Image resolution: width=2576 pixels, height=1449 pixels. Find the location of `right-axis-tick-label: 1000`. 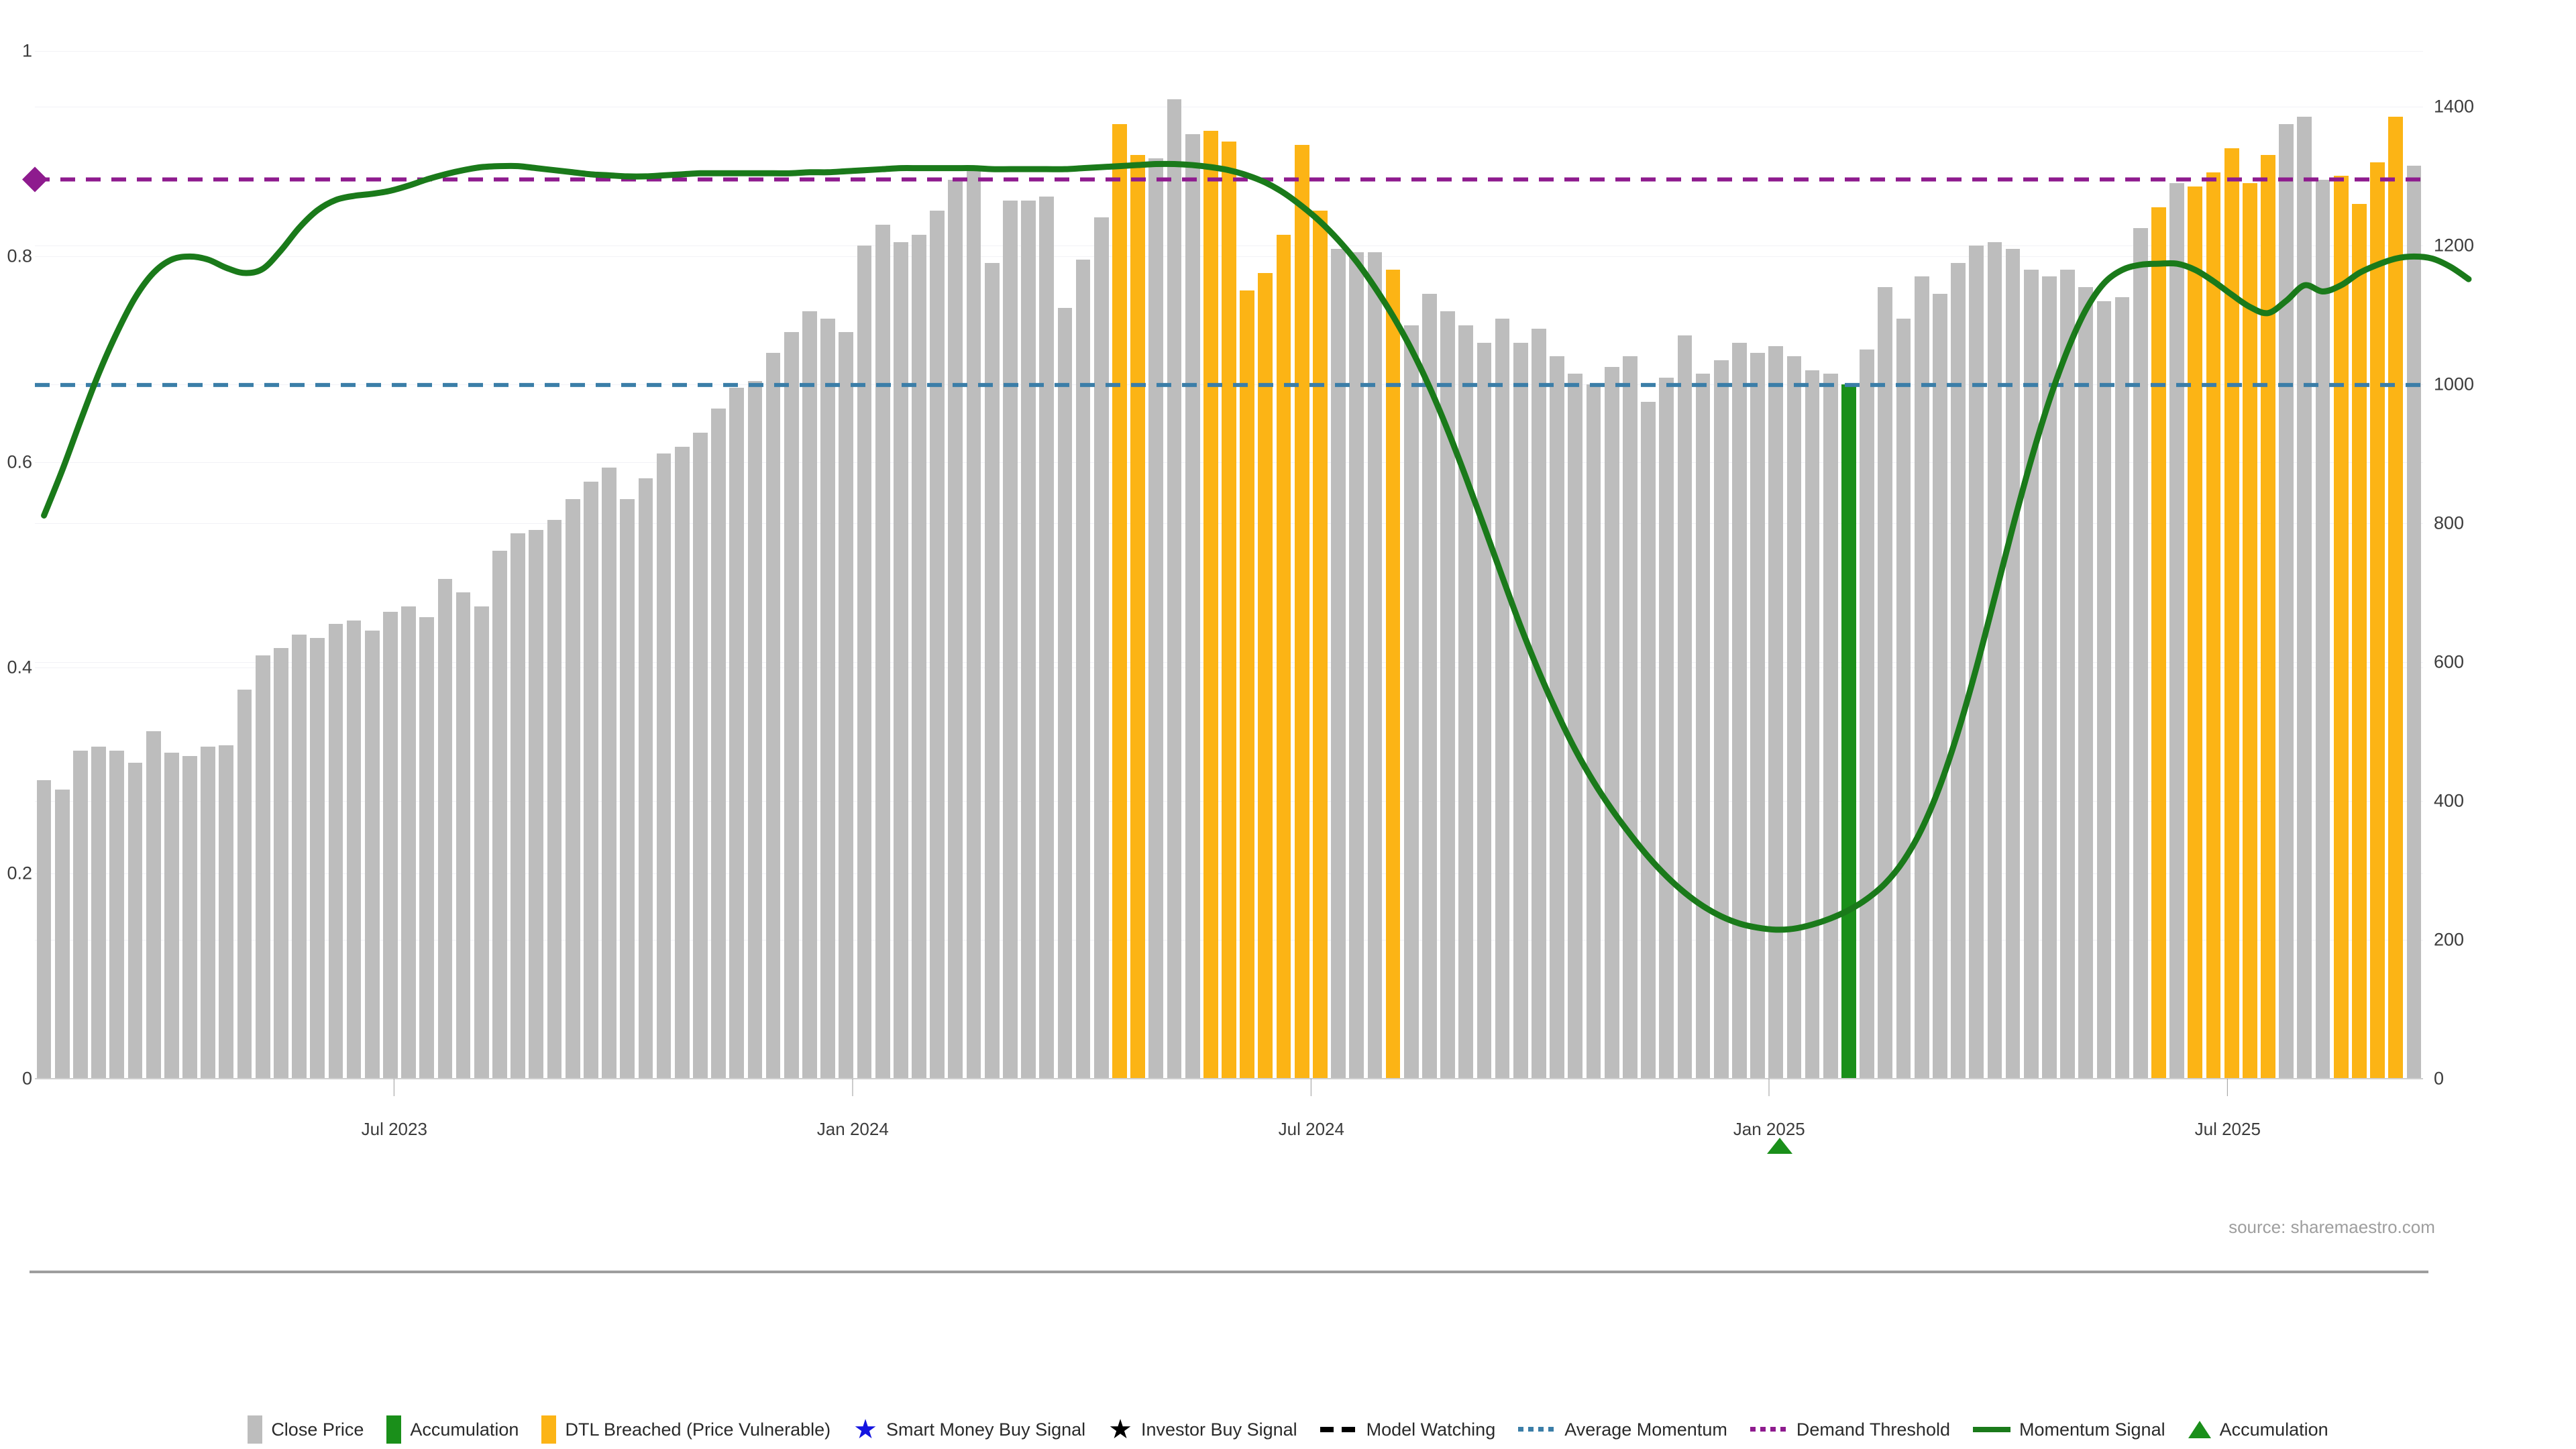

right-axis-tick-label: 1000 is located at coordinates (2454, 384).